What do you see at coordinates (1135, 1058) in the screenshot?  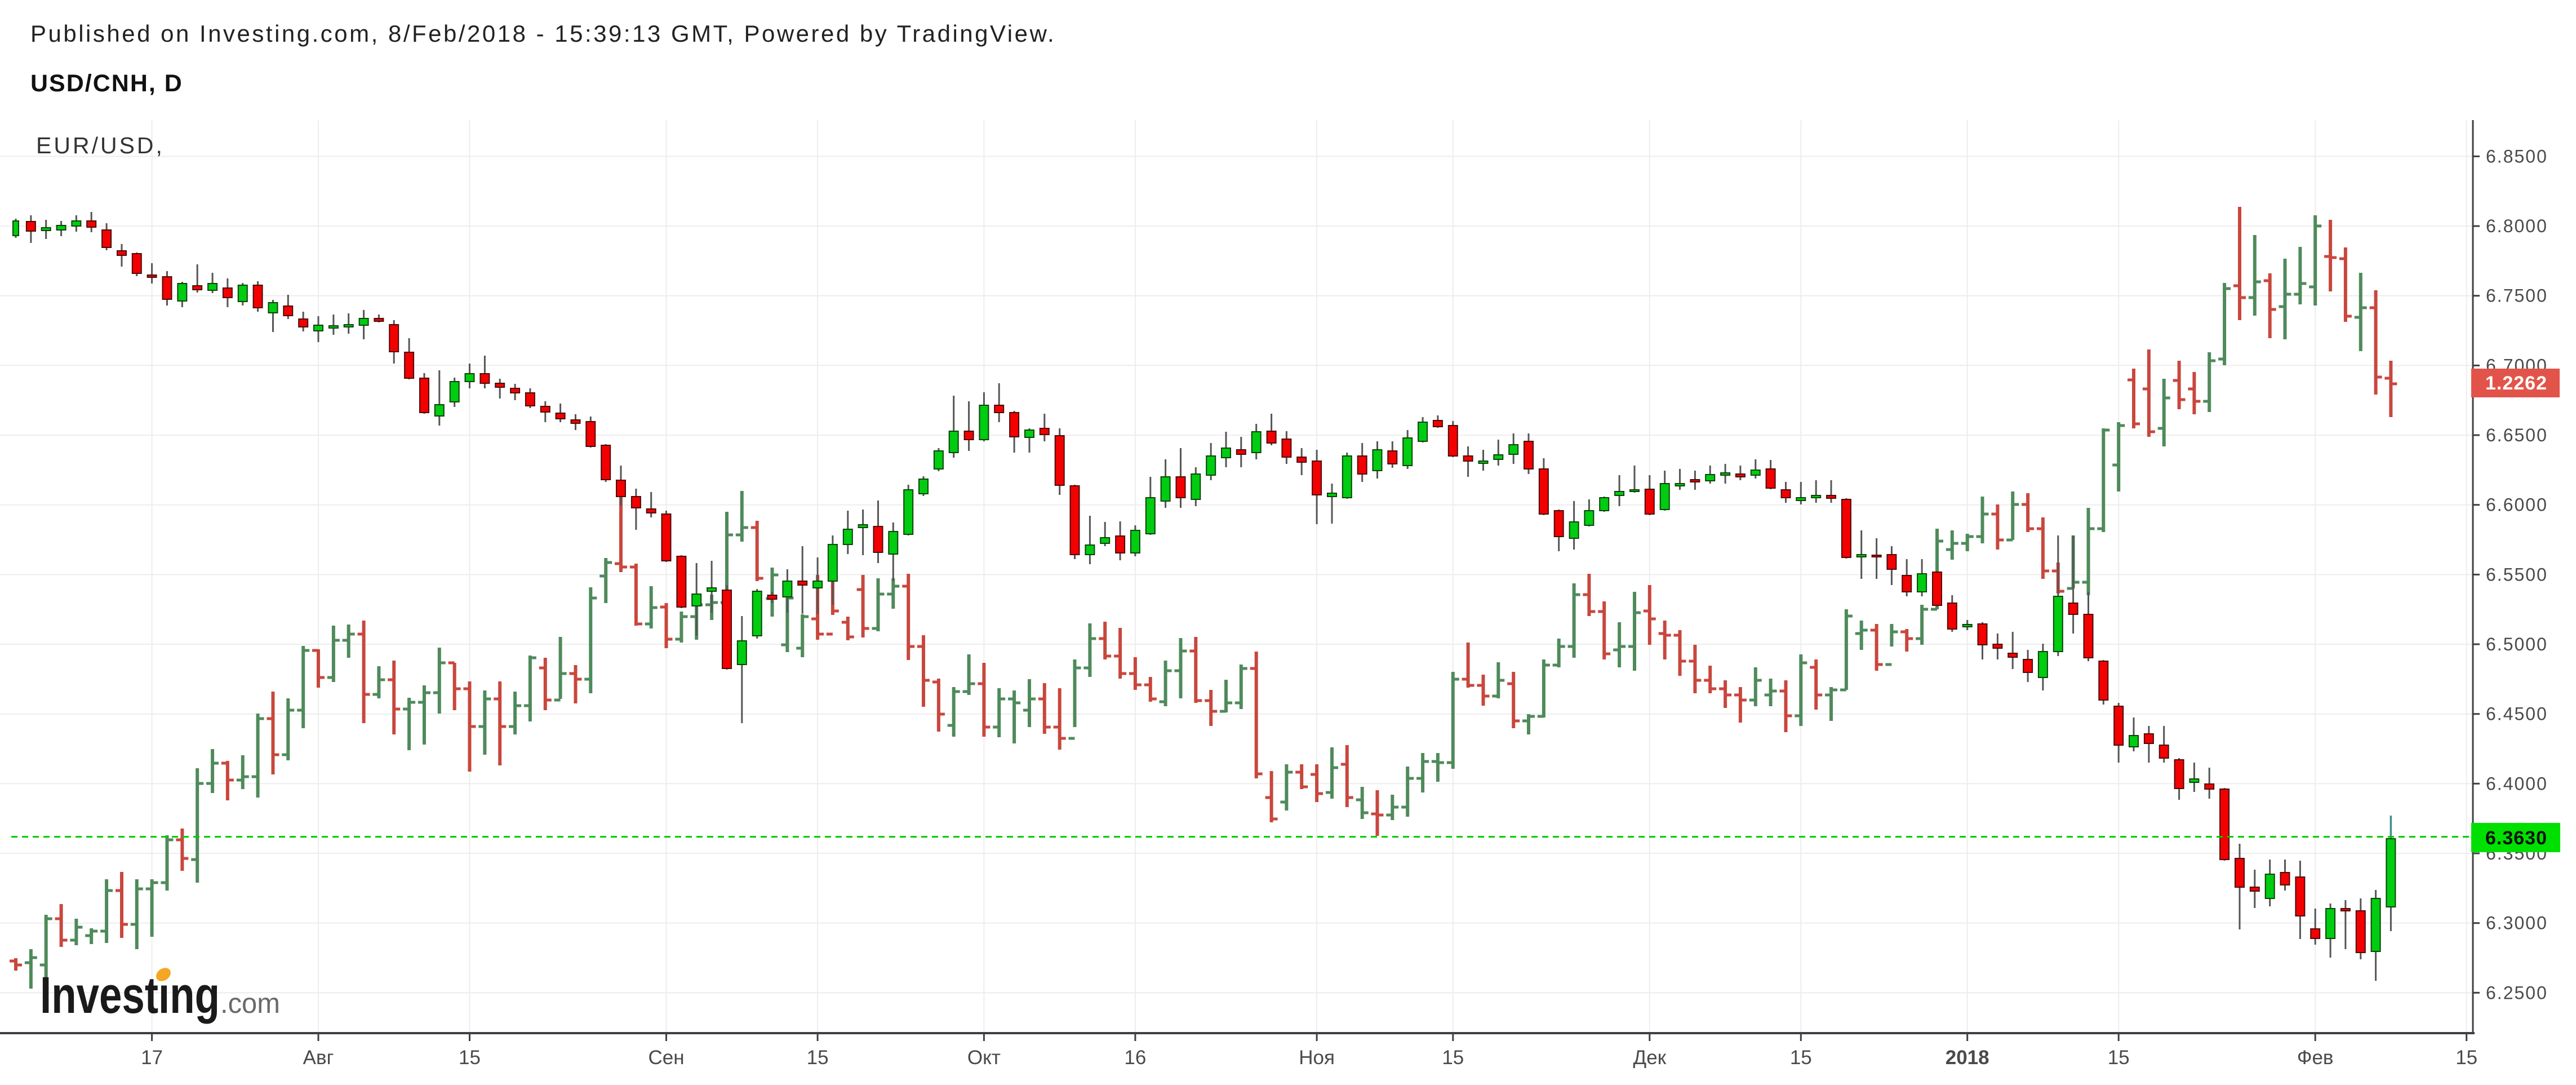 I see `svg-text: 16` at bounding box center [1135, 1058].